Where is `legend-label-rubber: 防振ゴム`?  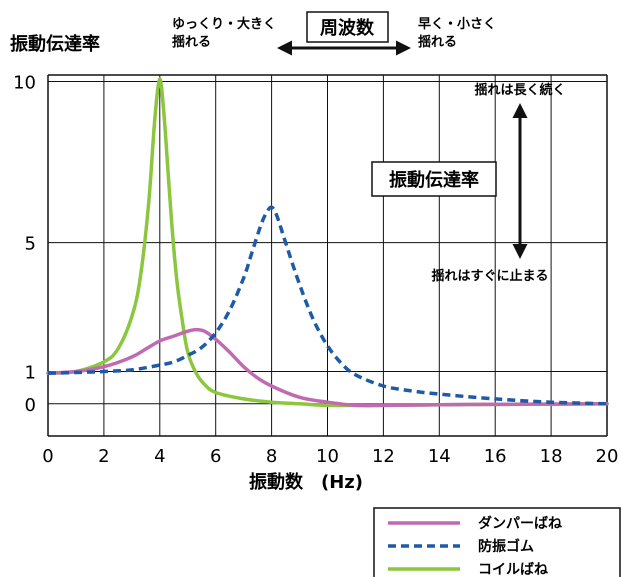
legend-label-rubber: 防振ゴム is located at coordinates (506, 546).